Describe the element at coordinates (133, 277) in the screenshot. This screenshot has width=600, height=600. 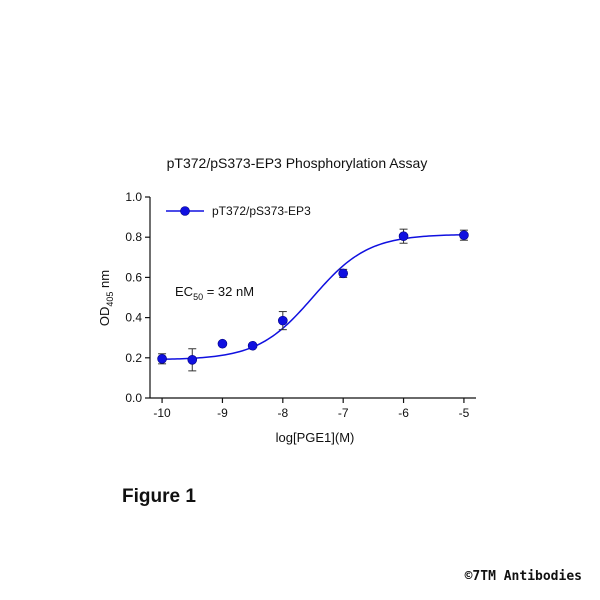
I see `y-tick-label: 0.6` at that location.